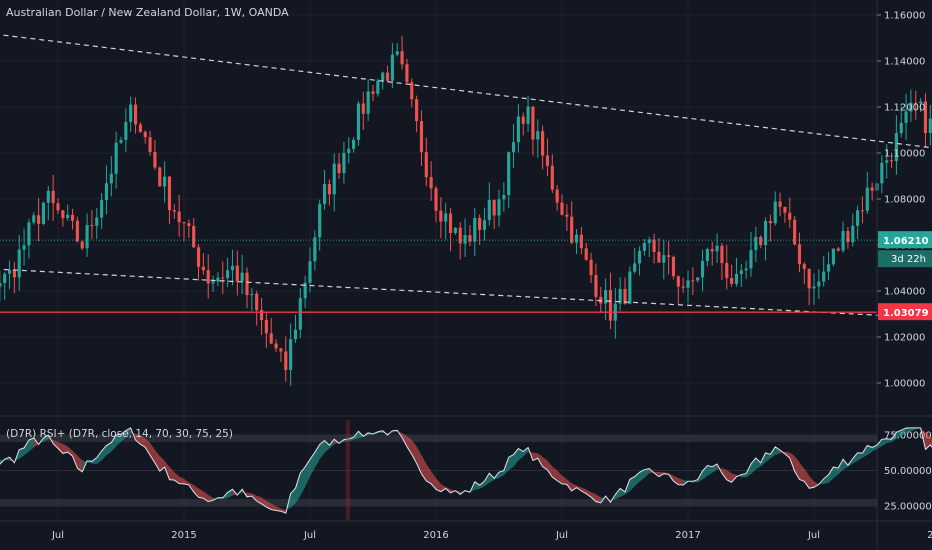 This screenshot has width=932, height=550. Describe the element at coordinates (904, 154) in the screenshot. I see `y-tick-label: 1.10000` at that location.